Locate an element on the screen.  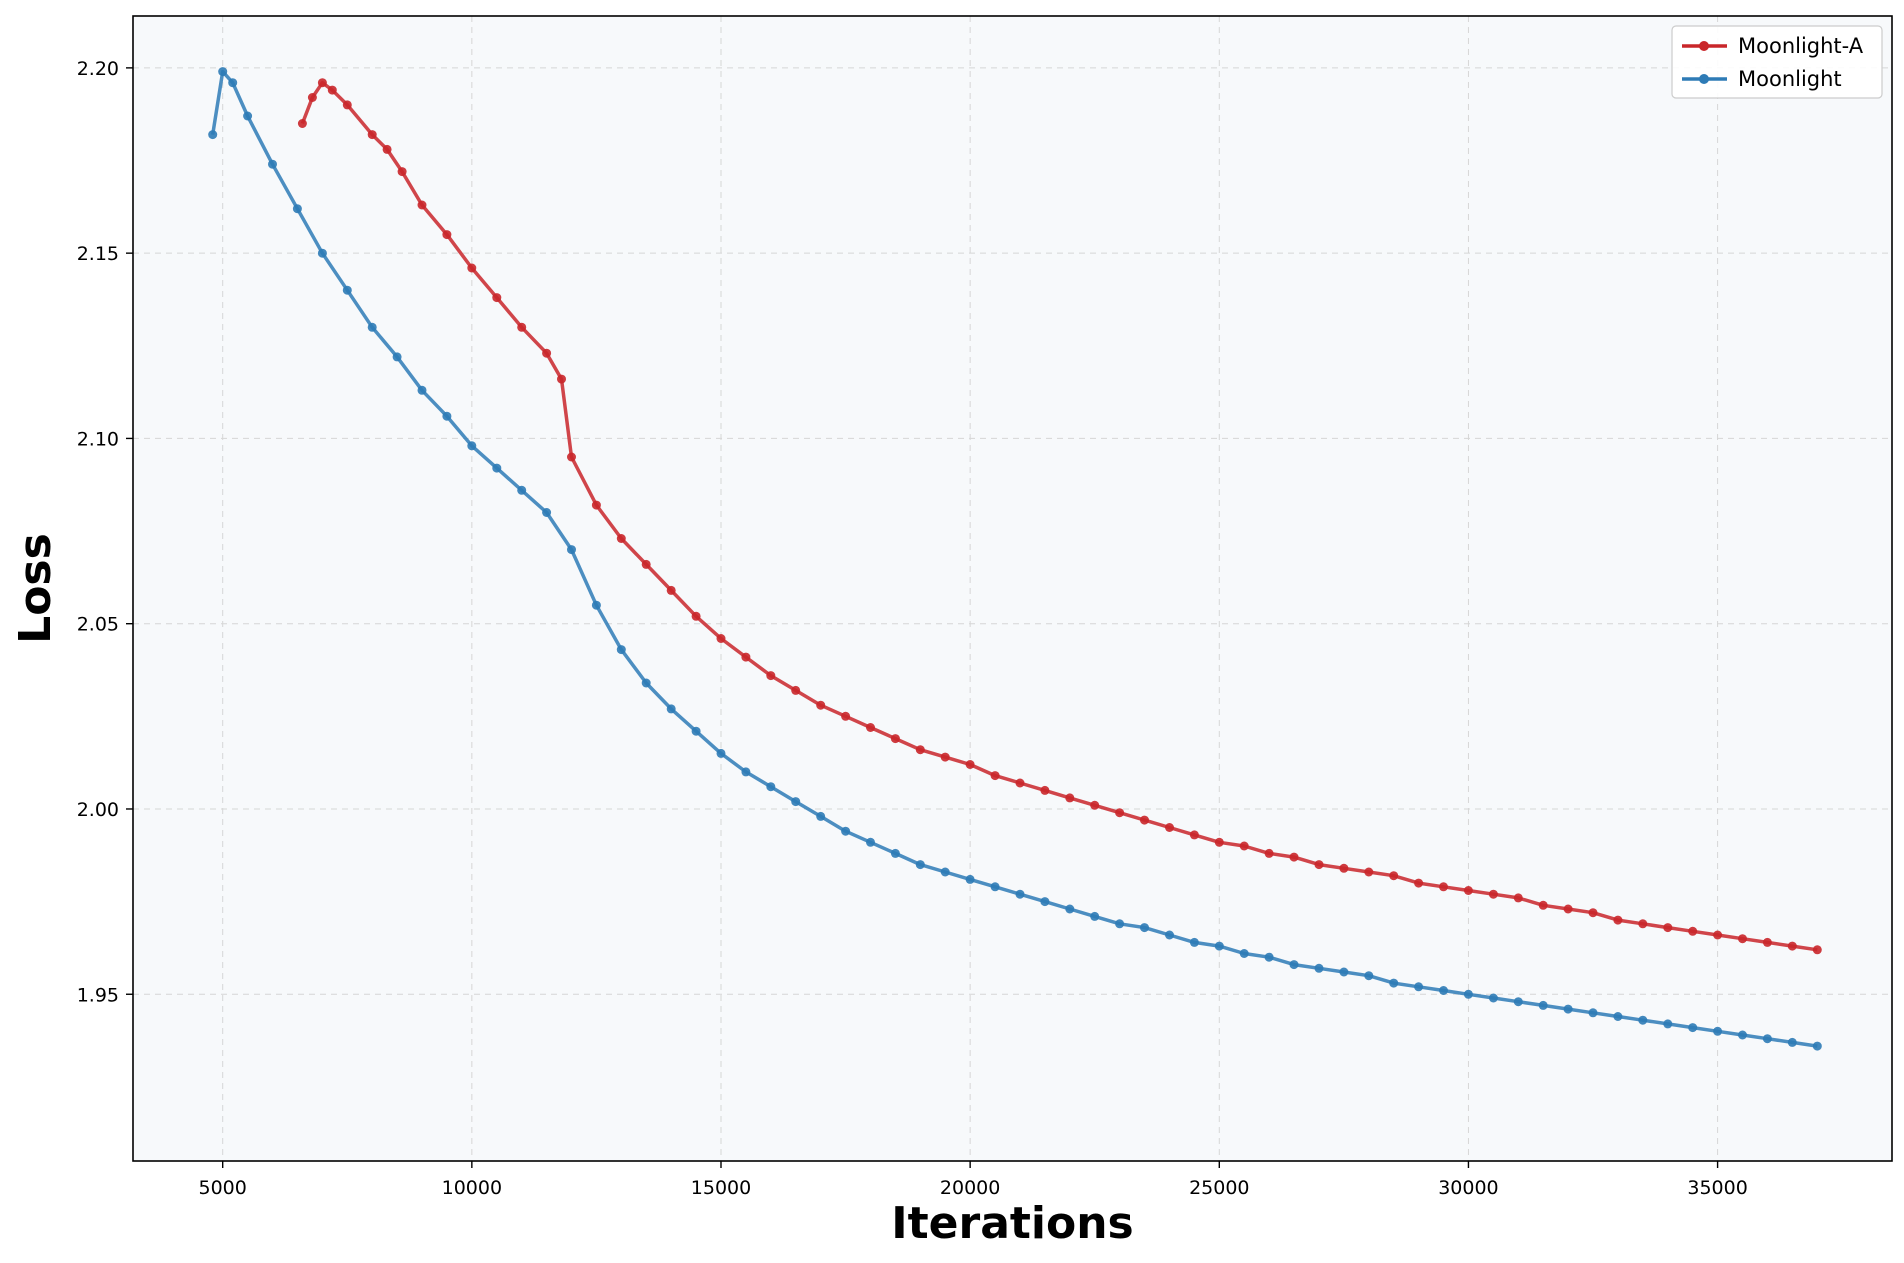
y-axis: 1.95 2.00 2.05 2.10 2.15 2.20 is located at coordinates (105, 532).